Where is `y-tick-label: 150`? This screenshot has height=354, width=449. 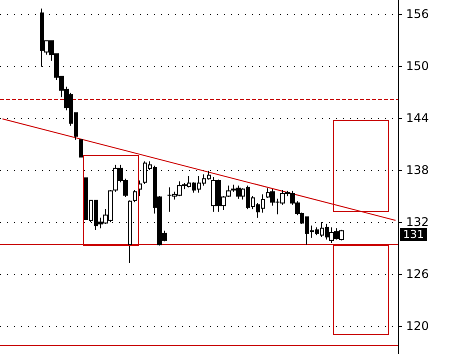
y-tick-label: 150 is located at coordinates (417, 65).